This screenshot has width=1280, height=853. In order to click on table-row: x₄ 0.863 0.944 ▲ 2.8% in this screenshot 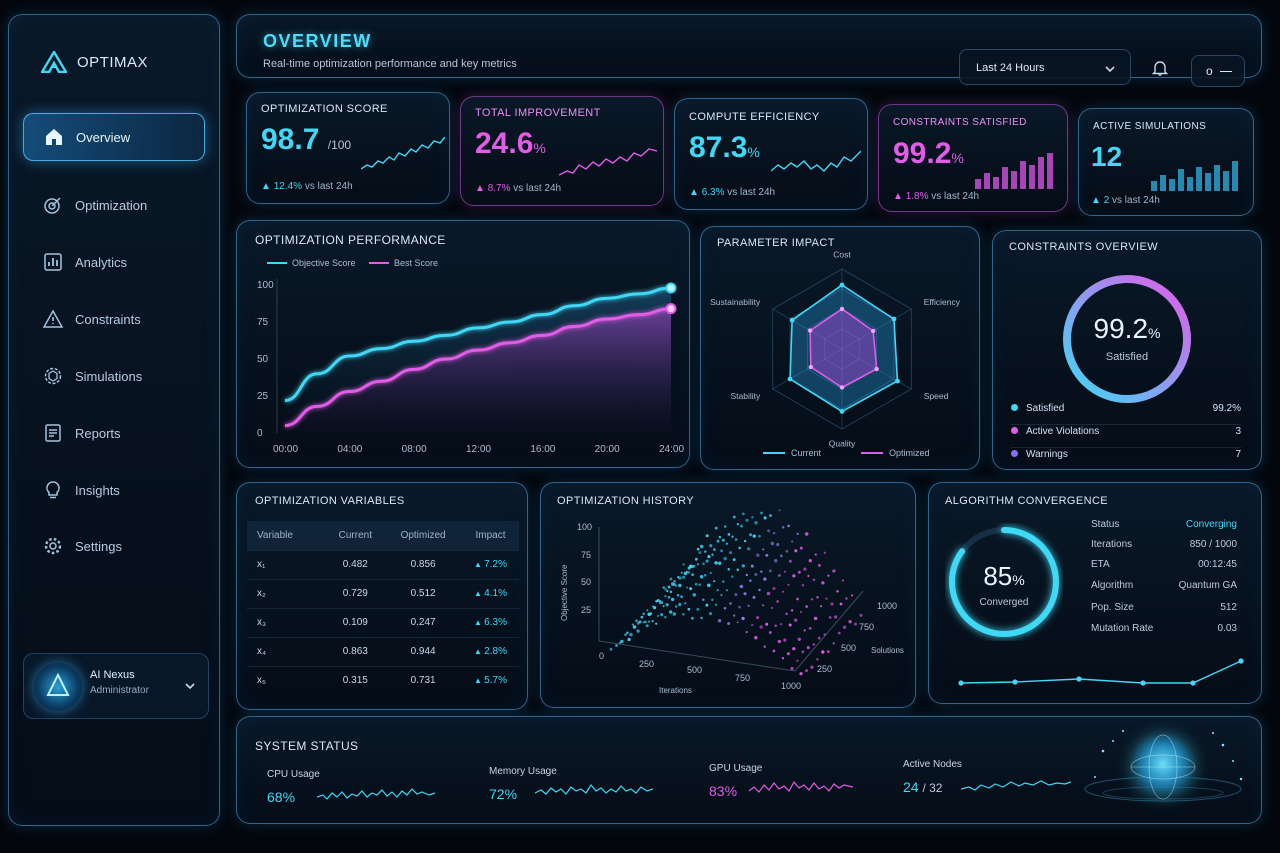, I will do `click(383, 651)`.